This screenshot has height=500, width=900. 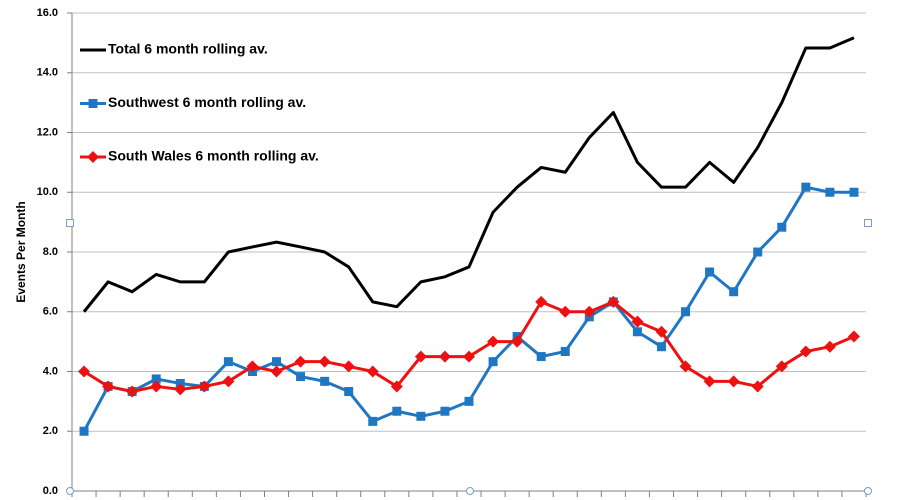 I want to click on y-tick-label: 2.0, so click(x=50, y=431).